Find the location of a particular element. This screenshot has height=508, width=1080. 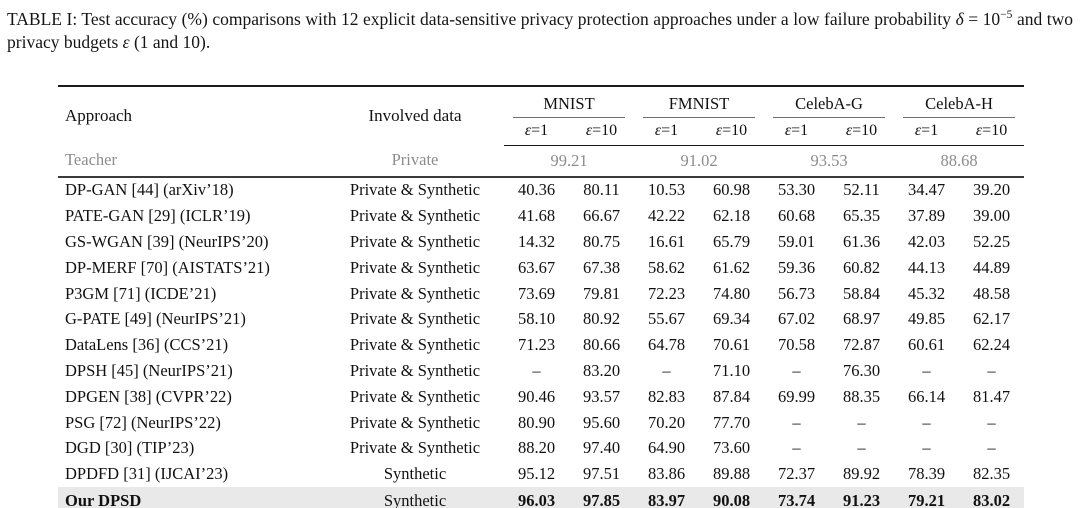

value-cell-celeba-h-eps10: 62.17 is located at coordinates (991, 319).